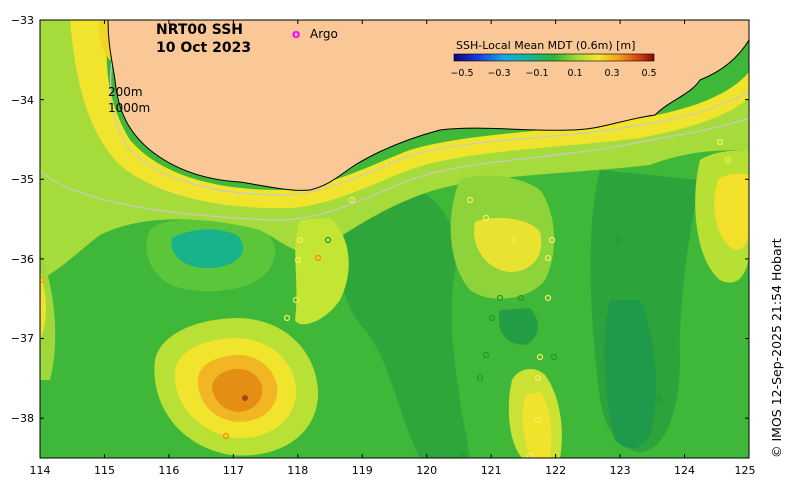  What do you see at coordinates (648, 73) in the screenshot?
I see `colorbar-tick: 0.5` at bounding box center [648, 73].